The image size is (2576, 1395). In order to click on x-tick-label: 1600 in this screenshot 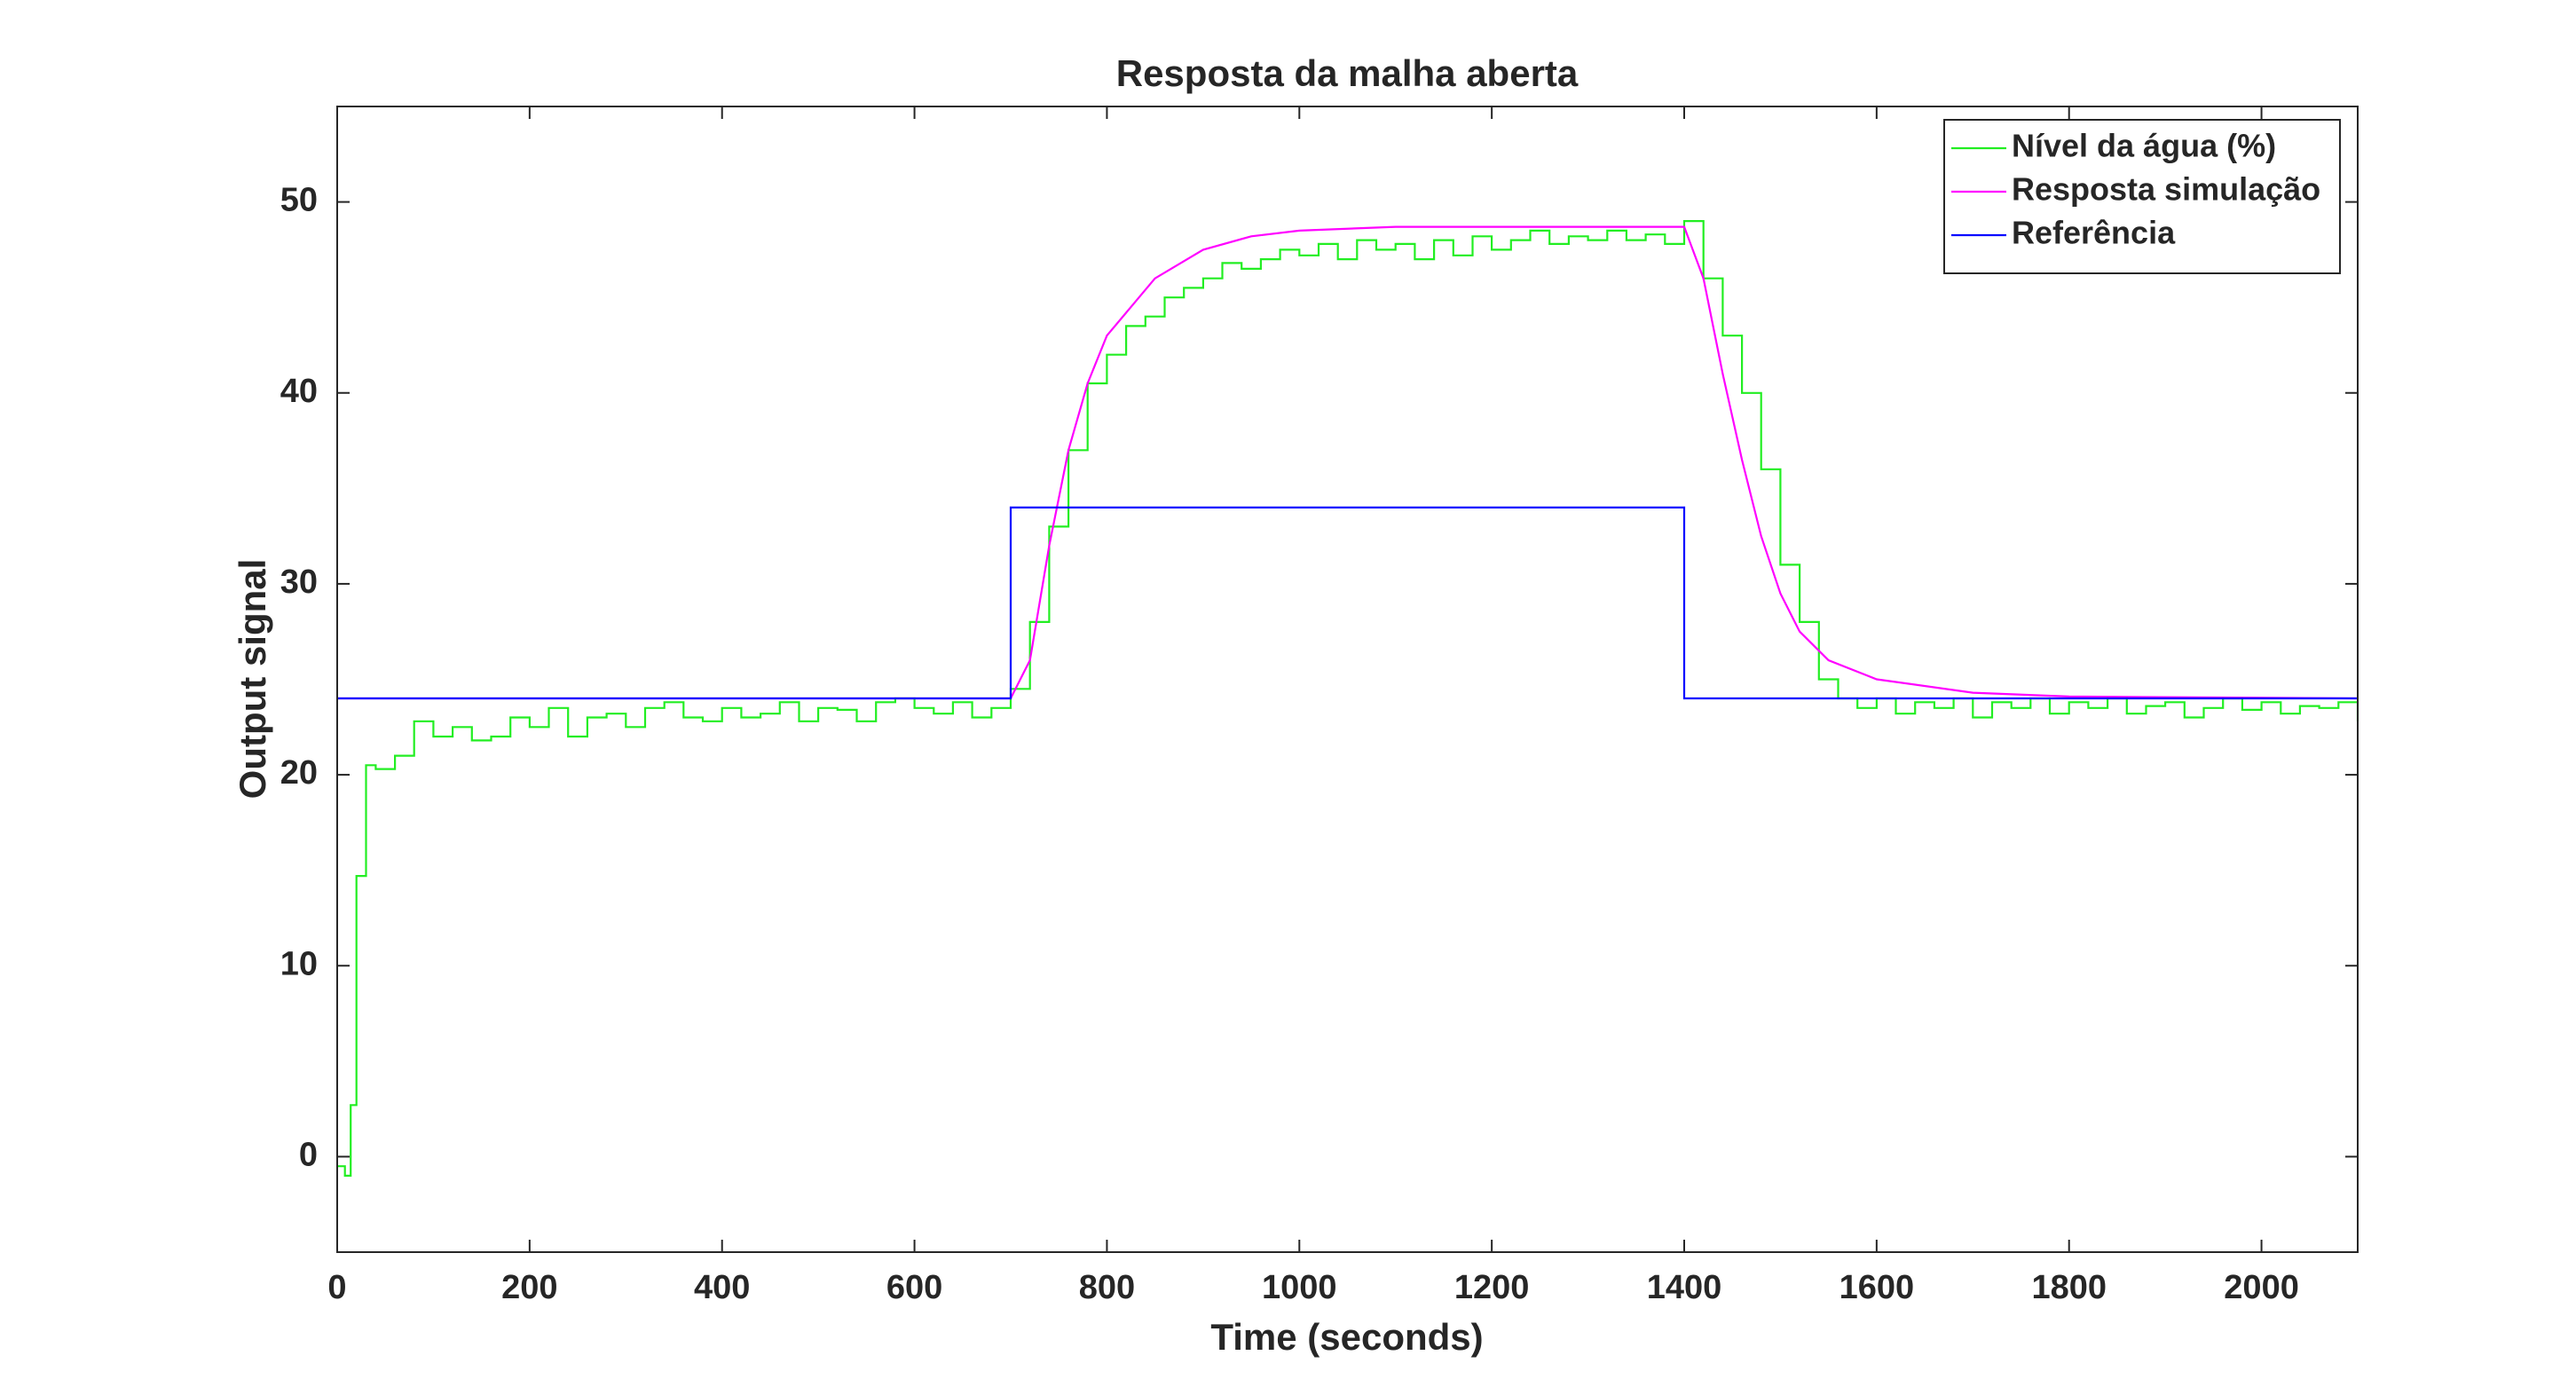, I will do `click(1877, 1288)`.